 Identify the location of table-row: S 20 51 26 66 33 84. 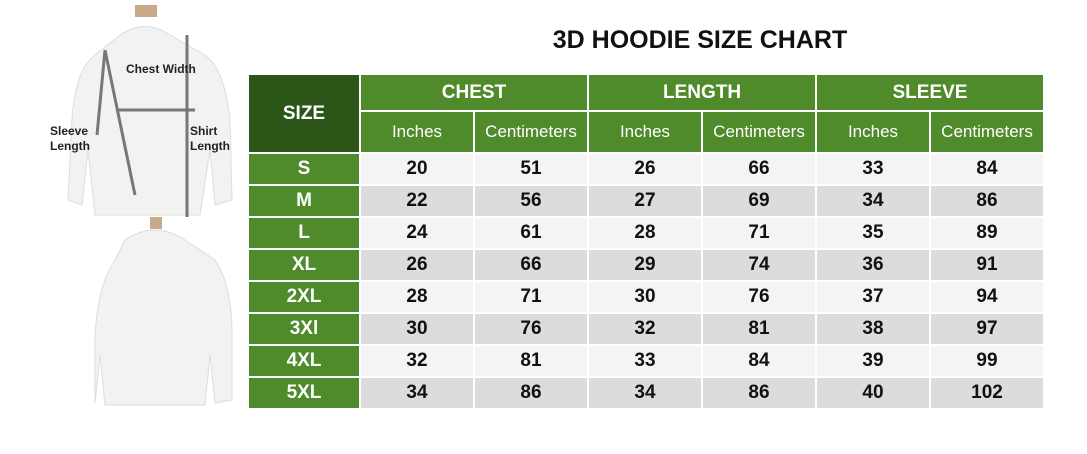
(646, 169).